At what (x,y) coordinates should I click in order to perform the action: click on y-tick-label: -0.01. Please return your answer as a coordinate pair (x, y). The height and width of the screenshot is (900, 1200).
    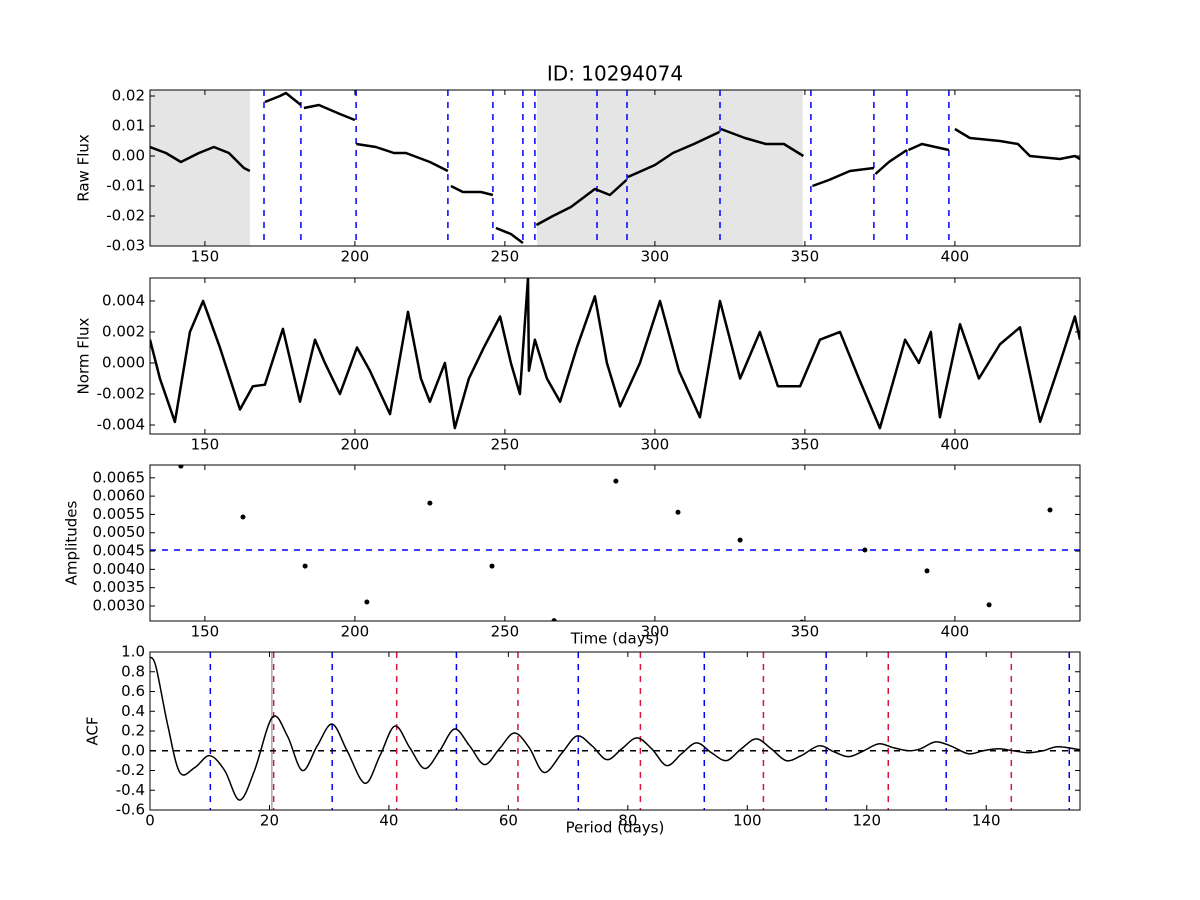
    Looking at the image, I should click on (125, 186).